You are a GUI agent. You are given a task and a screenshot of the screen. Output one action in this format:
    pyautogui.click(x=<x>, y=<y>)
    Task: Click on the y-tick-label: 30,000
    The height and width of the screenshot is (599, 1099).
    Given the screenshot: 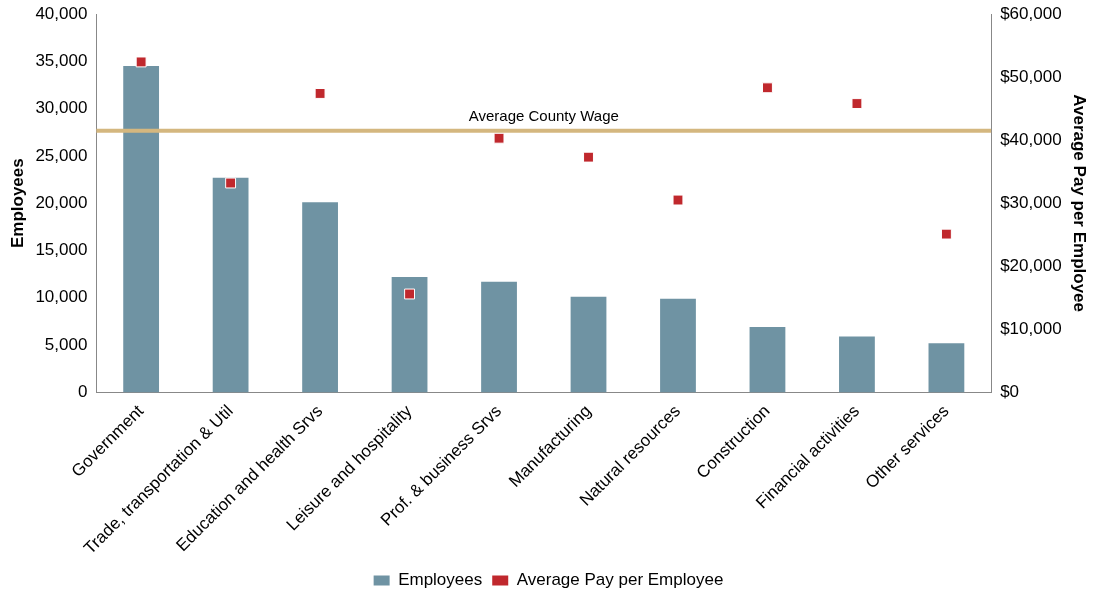 What is the action you would take?
    pyautogui.click(x=61, y=108)
    